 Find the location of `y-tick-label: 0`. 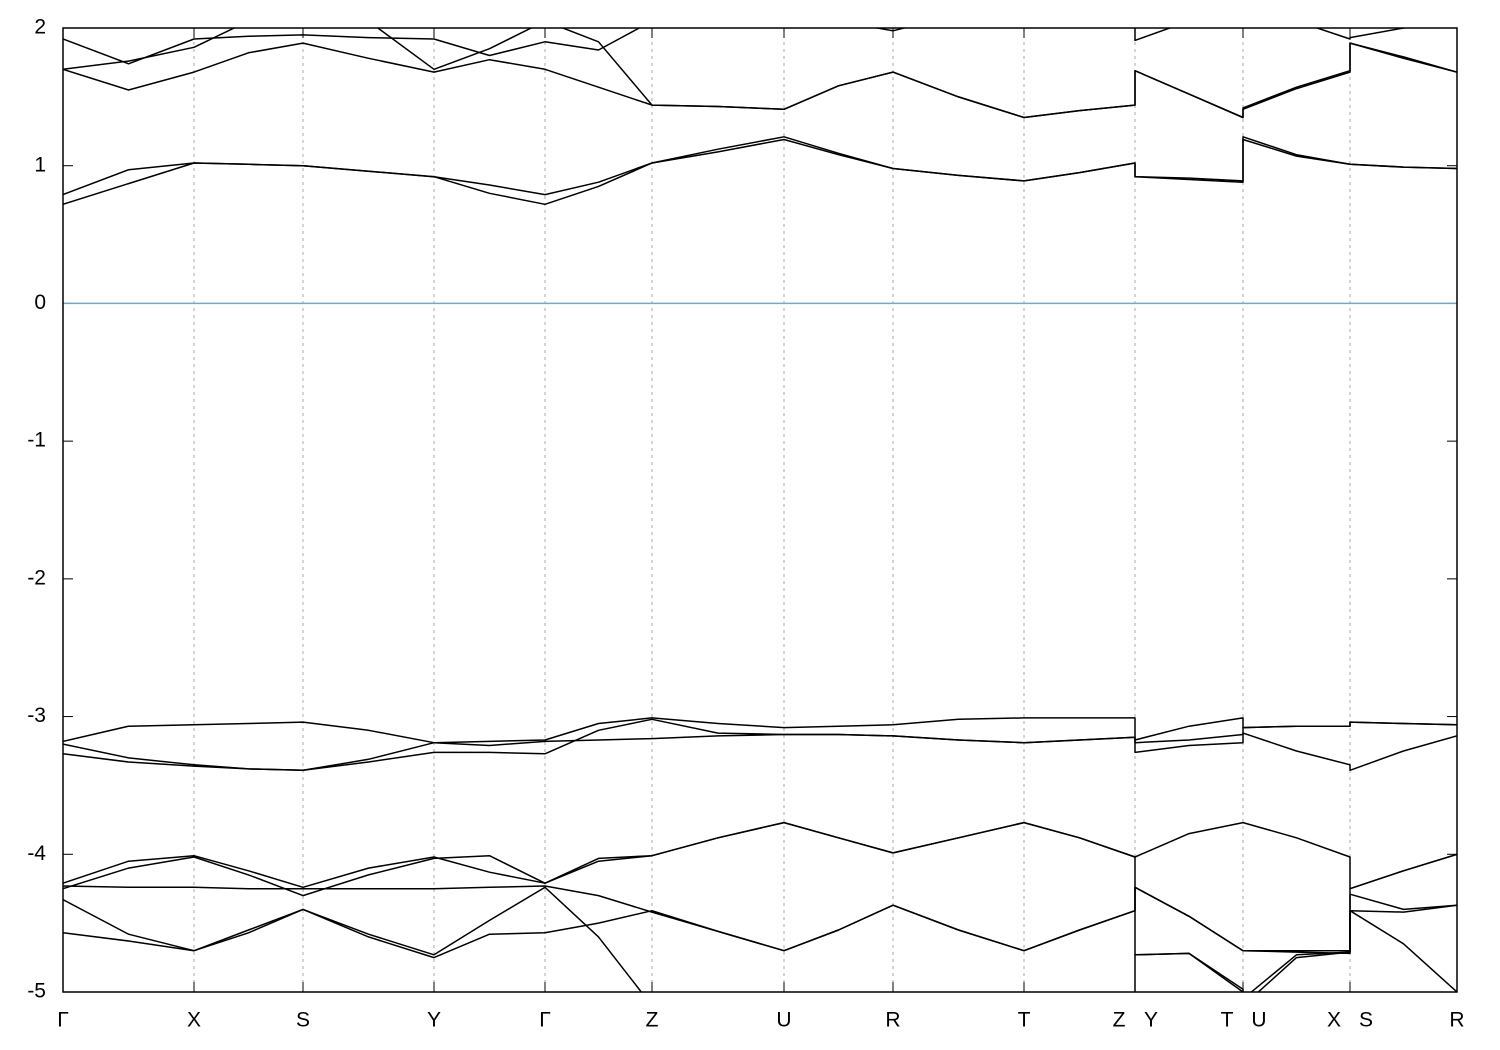

y-tick-label: 0 is located at coordinates (40, 302).